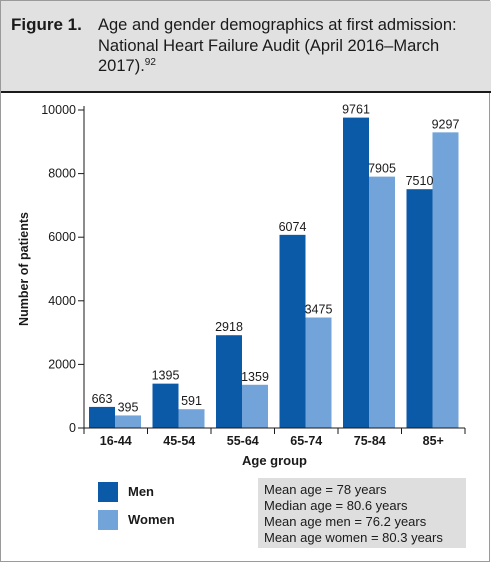  Describe the element at coordinates (356, 110) in the screenshot. I see `value-label-men-75-84: 9761` at that location.